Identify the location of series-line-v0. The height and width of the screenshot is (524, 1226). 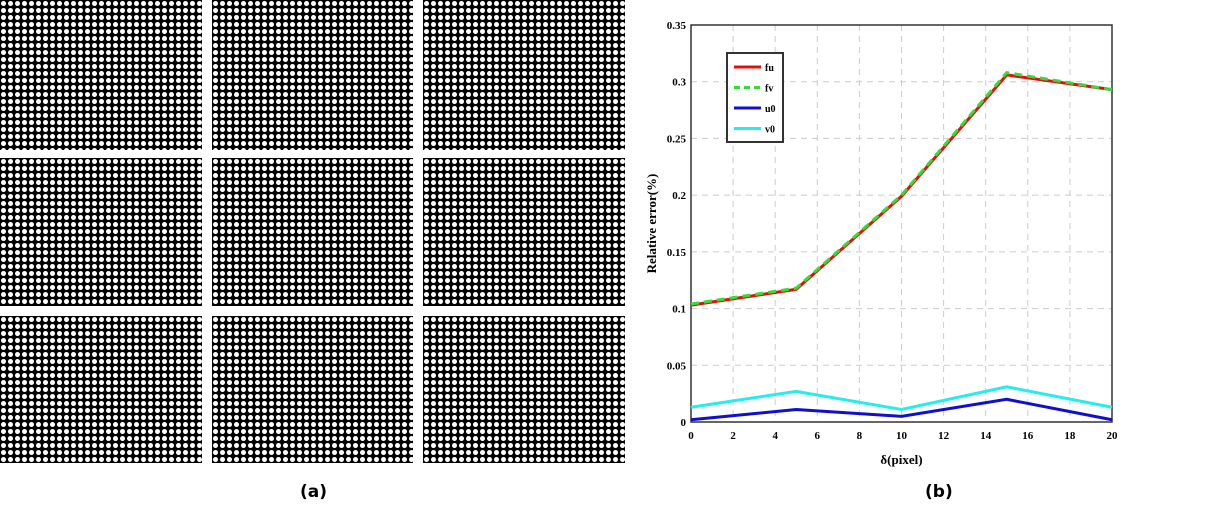
(901, 398).